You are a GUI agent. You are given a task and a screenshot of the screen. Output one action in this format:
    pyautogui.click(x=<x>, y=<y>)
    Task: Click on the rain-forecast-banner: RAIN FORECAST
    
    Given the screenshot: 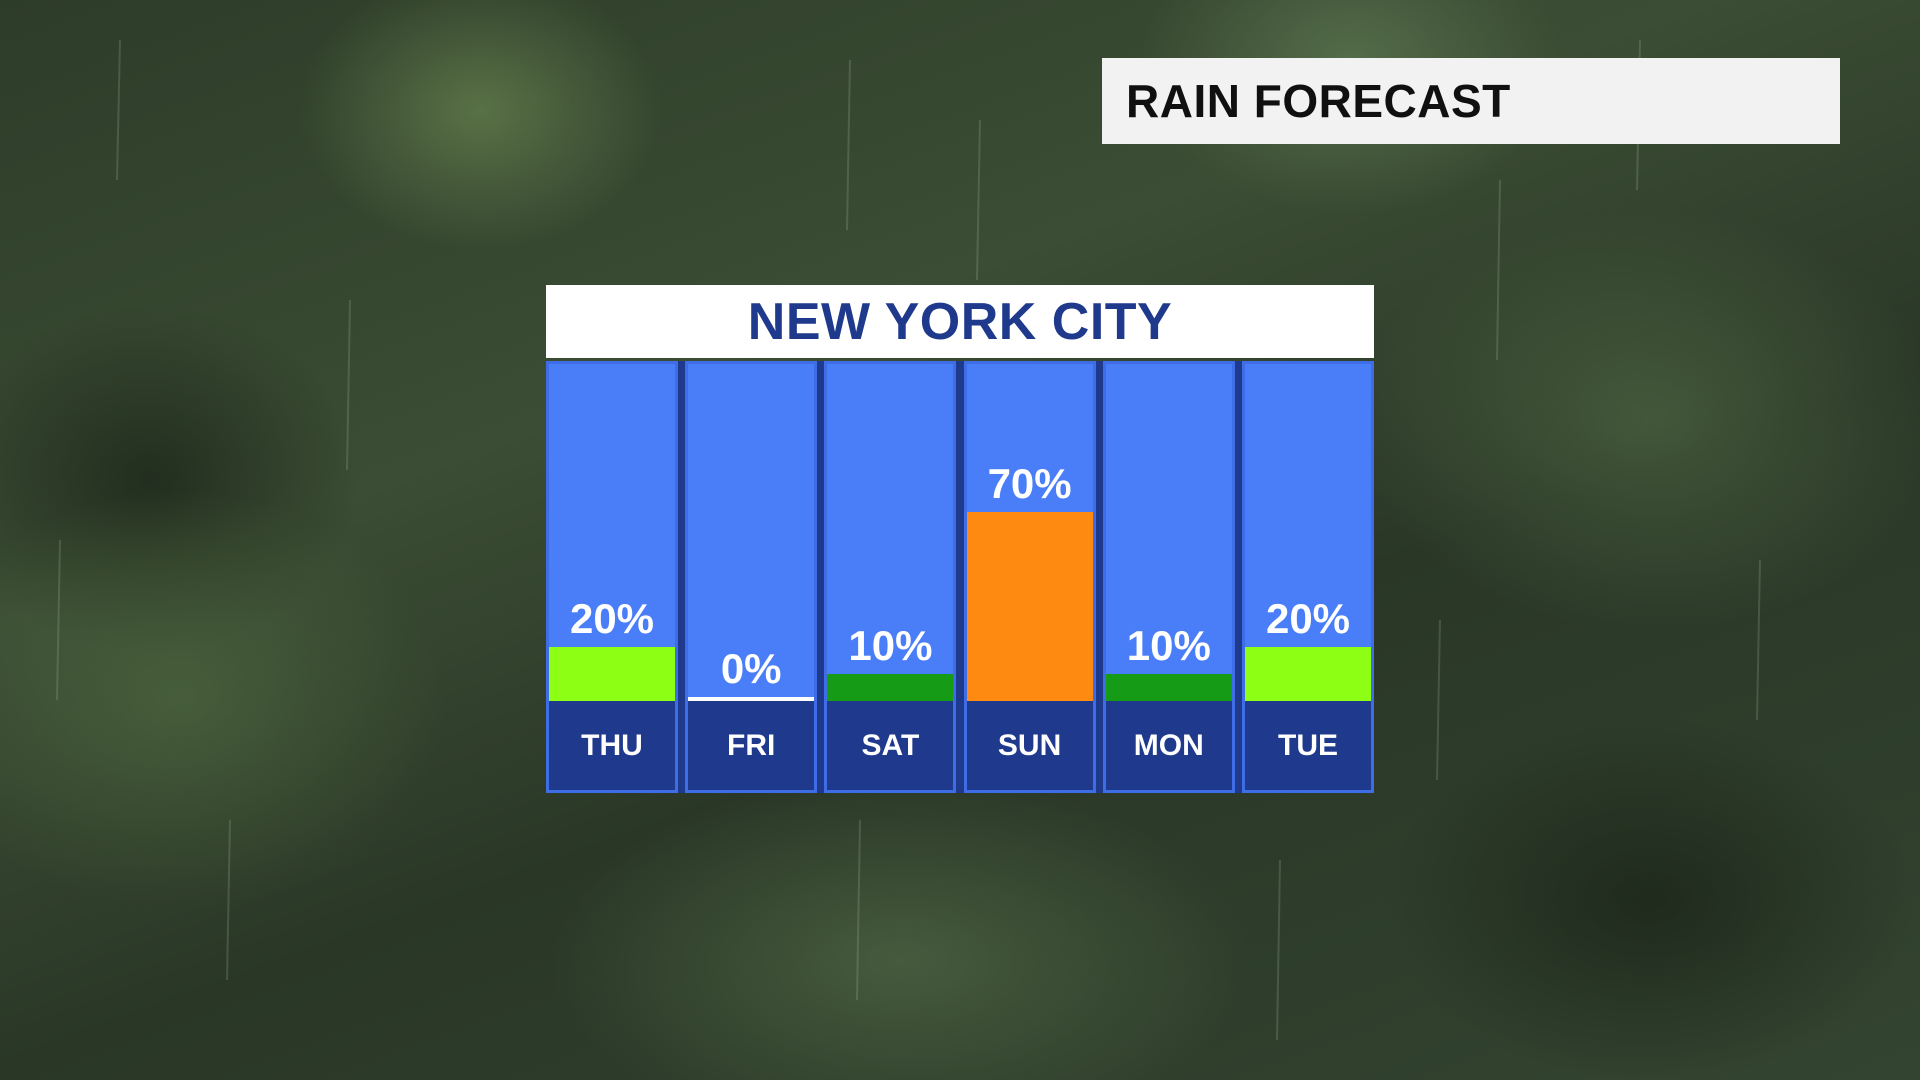 What is the action you would take?
    pyautogui.click(x=1471, y=101)
    